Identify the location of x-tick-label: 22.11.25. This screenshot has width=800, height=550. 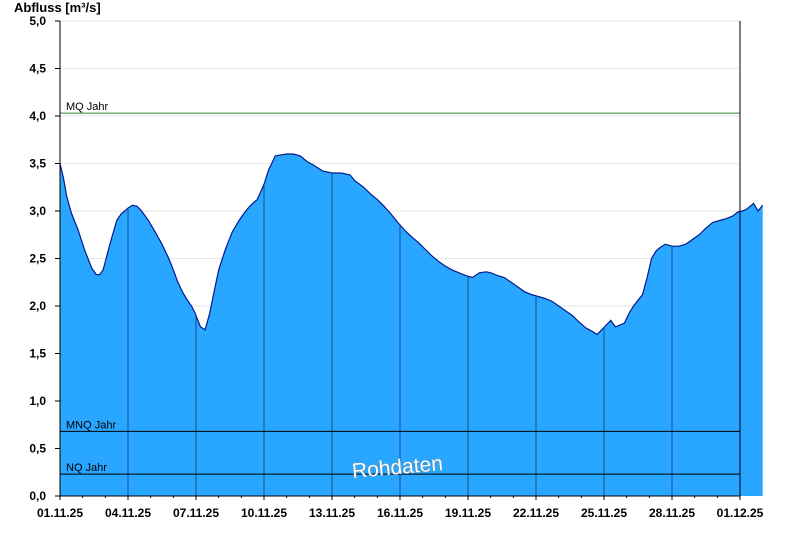
(536, 513).